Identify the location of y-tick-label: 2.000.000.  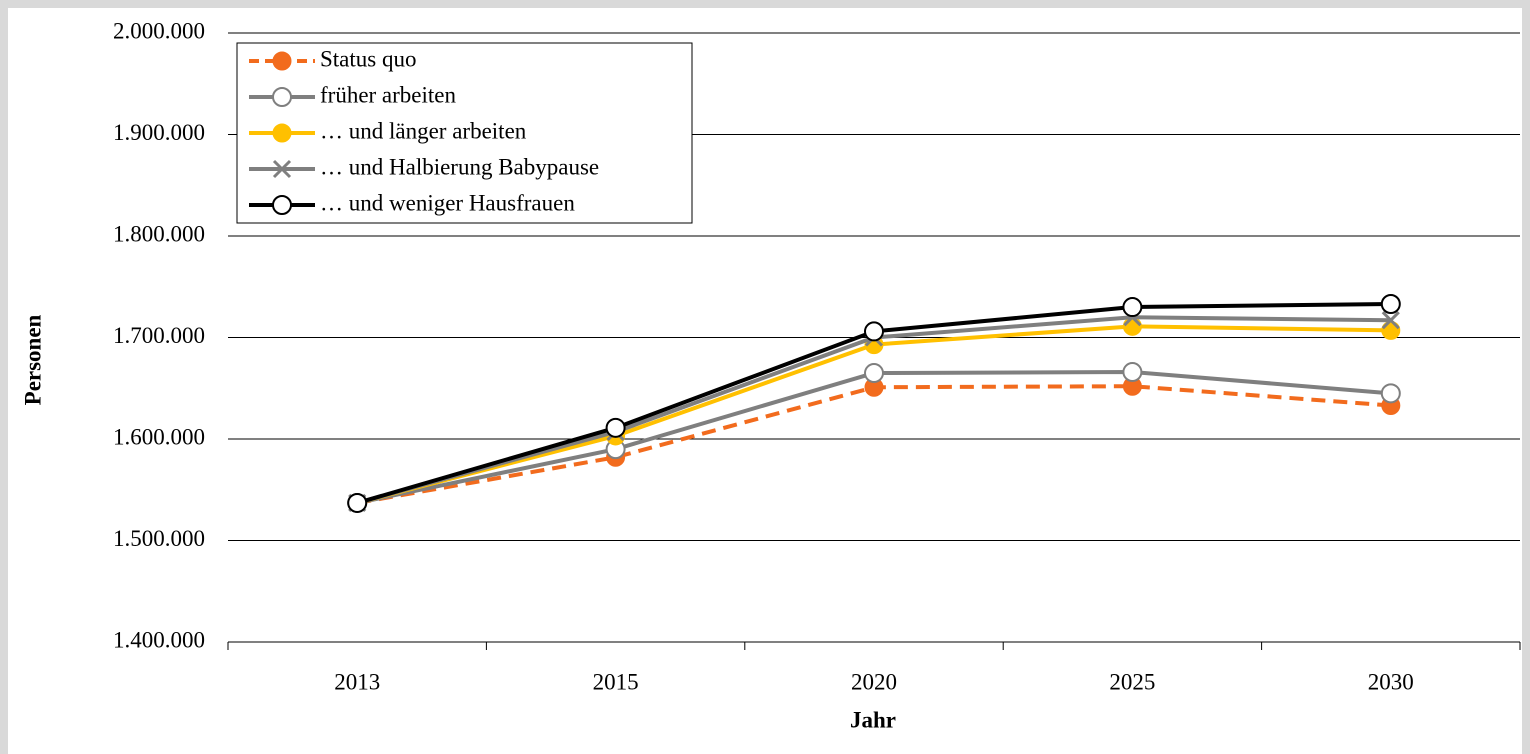
(159, 30).